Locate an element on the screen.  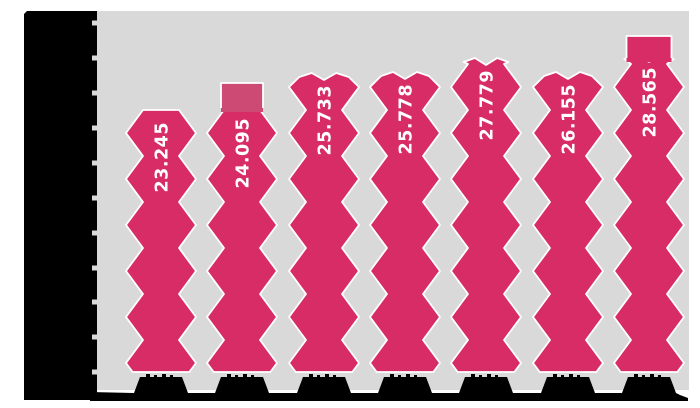
bar: 28.565 is located at coordinates (649, 204).